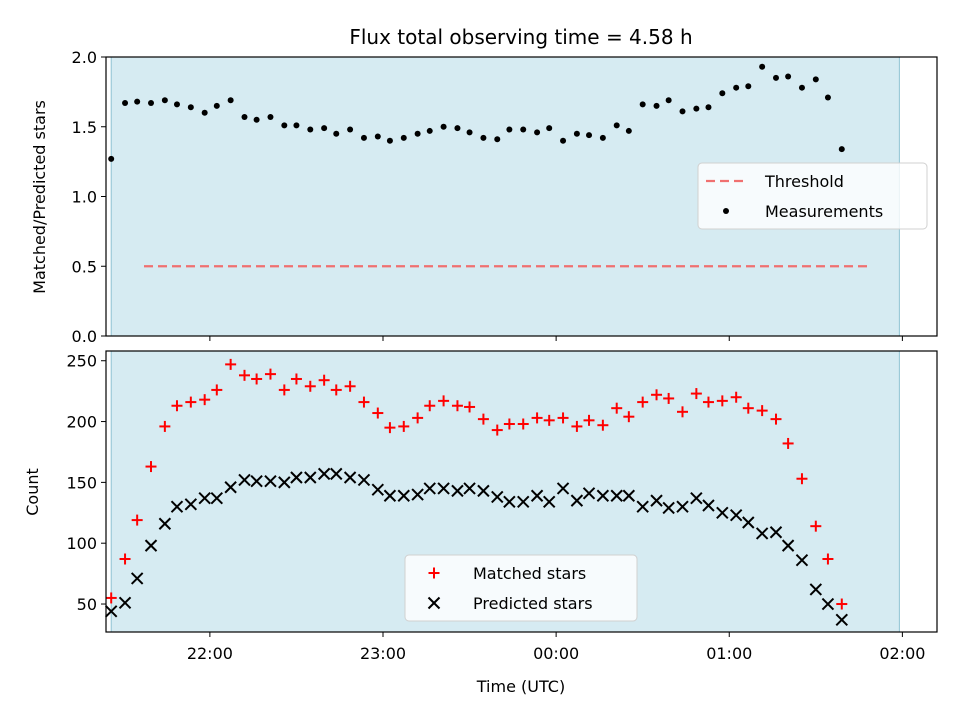 This screenshot has width=960, height=720. Describe the element at coordinates (804, 181) in the screenshot. I see `legend-threshold-label: Threshold` at that location.